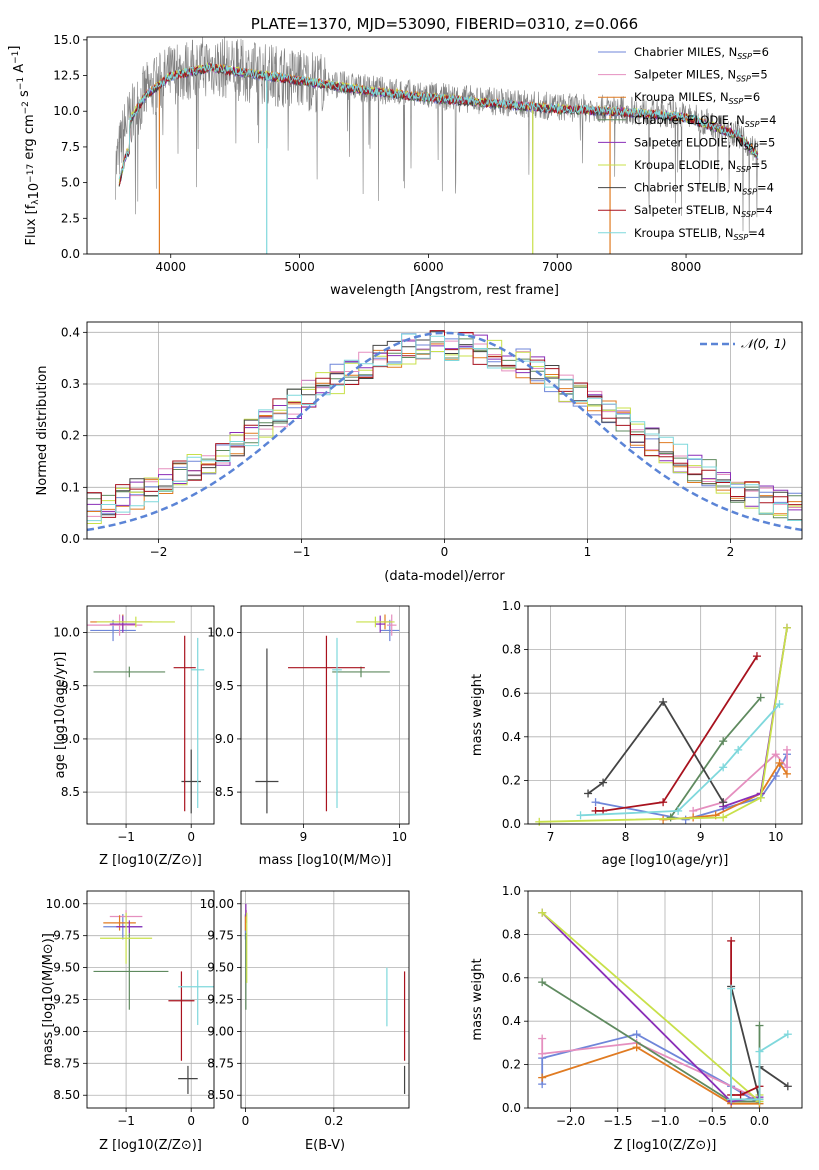 The image size is (819, 1170). What do you see at coordinates (325, 860) in the screenshot?
I see `x-axis-label: mass [log10(M/M⊙)]` at bounding box center [325, 860].